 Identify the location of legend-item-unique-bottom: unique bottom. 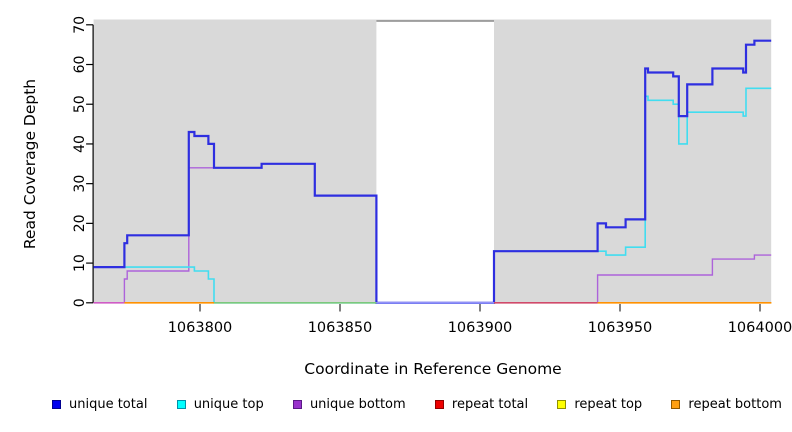
(349, 404).